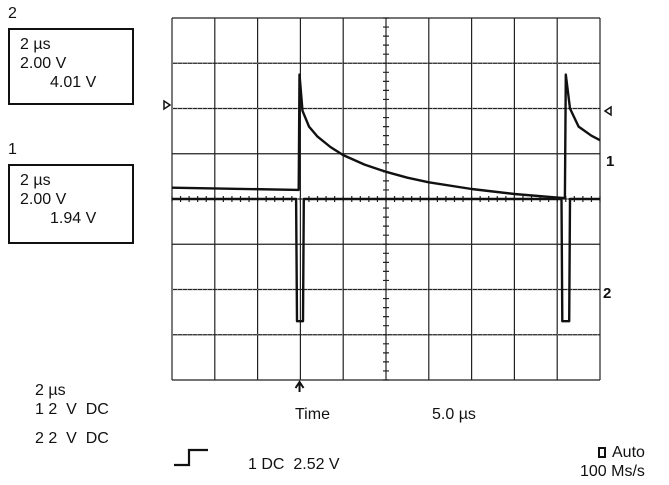 This screenshot has height=485, width=669. Describe the element at coordinates (50, 390) in the screenshot. I see `timebase-setting: 2 µs` at that location.